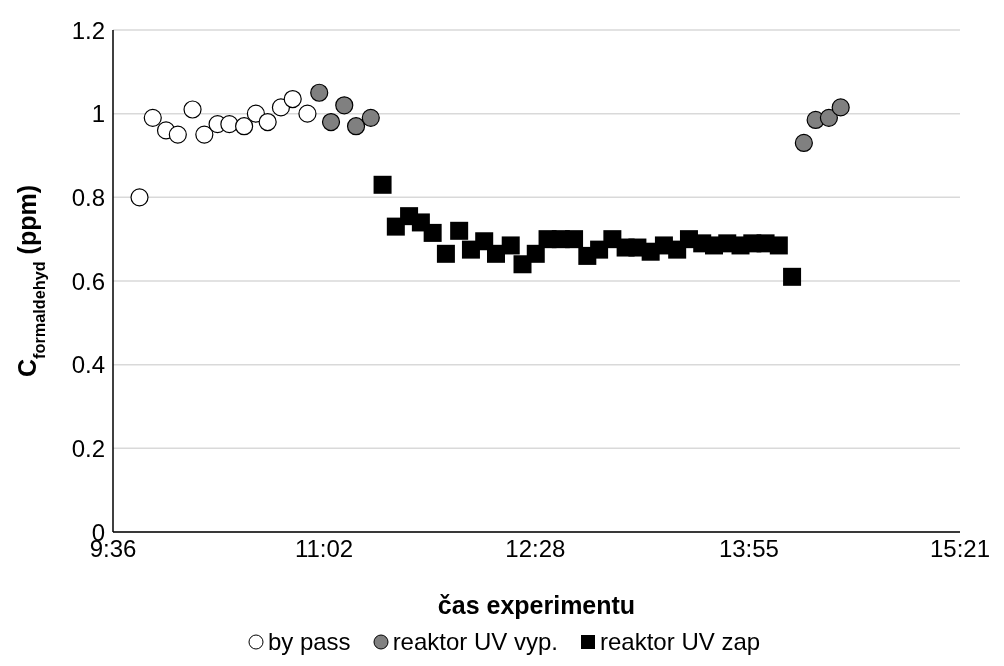  I want to click on legend-label: by pass, so click(309, 642).